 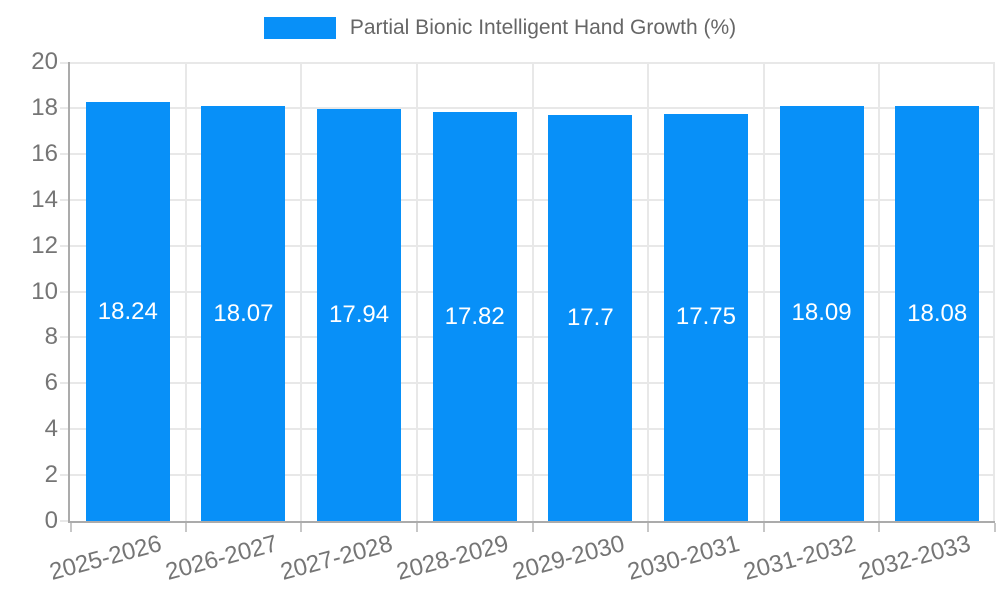 I want to click on bar-value-label: 18.07, so click(x=243, y=313).